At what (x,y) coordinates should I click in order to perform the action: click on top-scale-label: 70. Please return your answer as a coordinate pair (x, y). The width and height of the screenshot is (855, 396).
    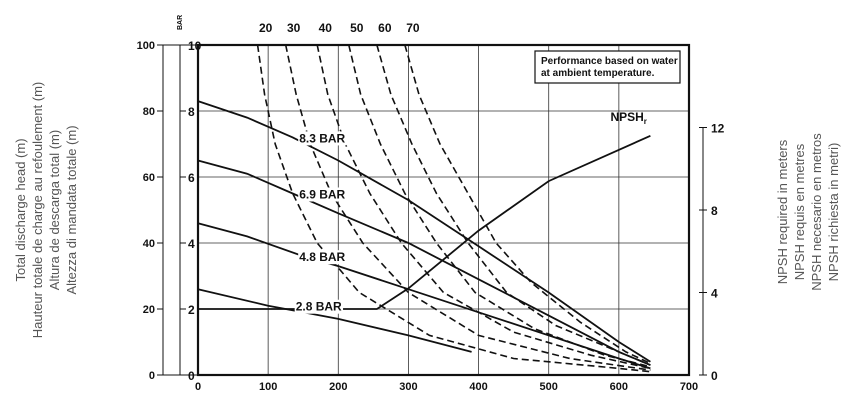
    Looking at the image, I should click on (413, 28).